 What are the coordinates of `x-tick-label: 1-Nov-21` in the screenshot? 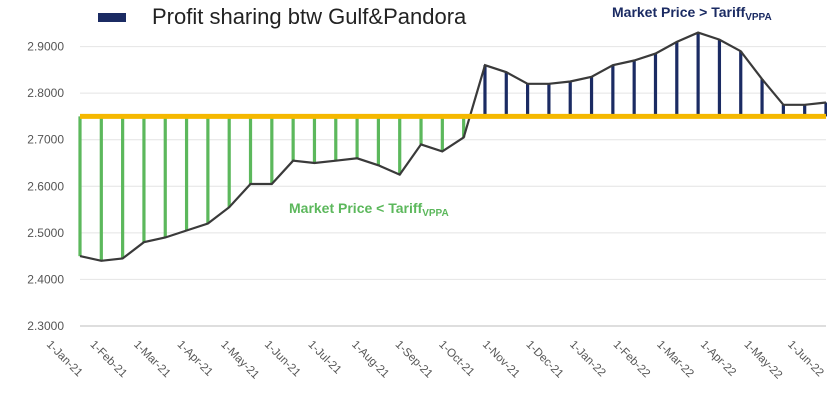 It's located at (501, 360).